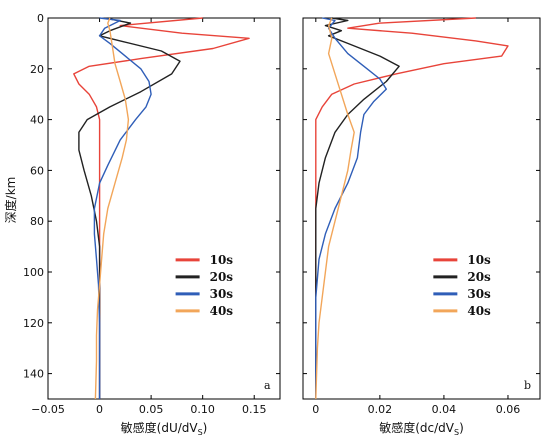 Image resolution: width=550 pixels, height=445 pixels. I want to click on y-tick-label: 120, so click(33, 323).